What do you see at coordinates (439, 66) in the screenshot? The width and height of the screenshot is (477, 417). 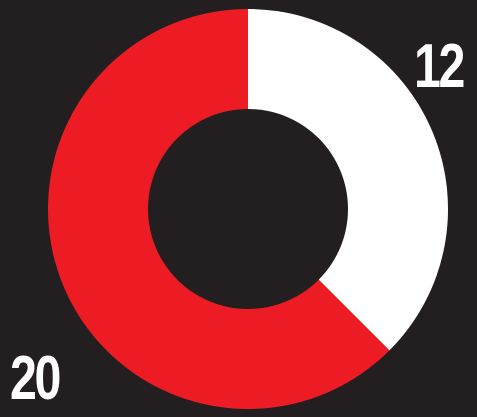 I see `slice-label-white: 12` at bounding box center [439, 66].